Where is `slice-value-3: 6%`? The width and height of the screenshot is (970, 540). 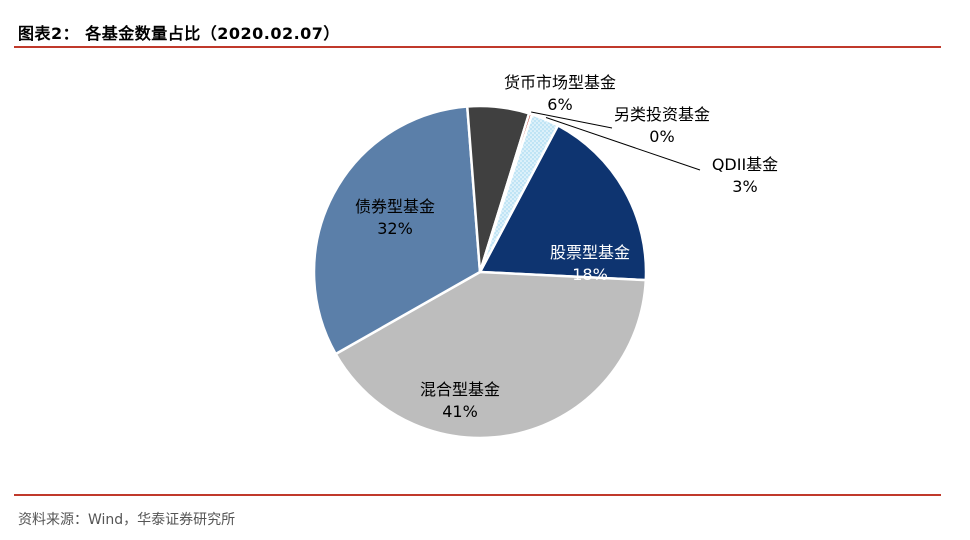 slice-value-3: 6% is located at coordinates (559, 104).